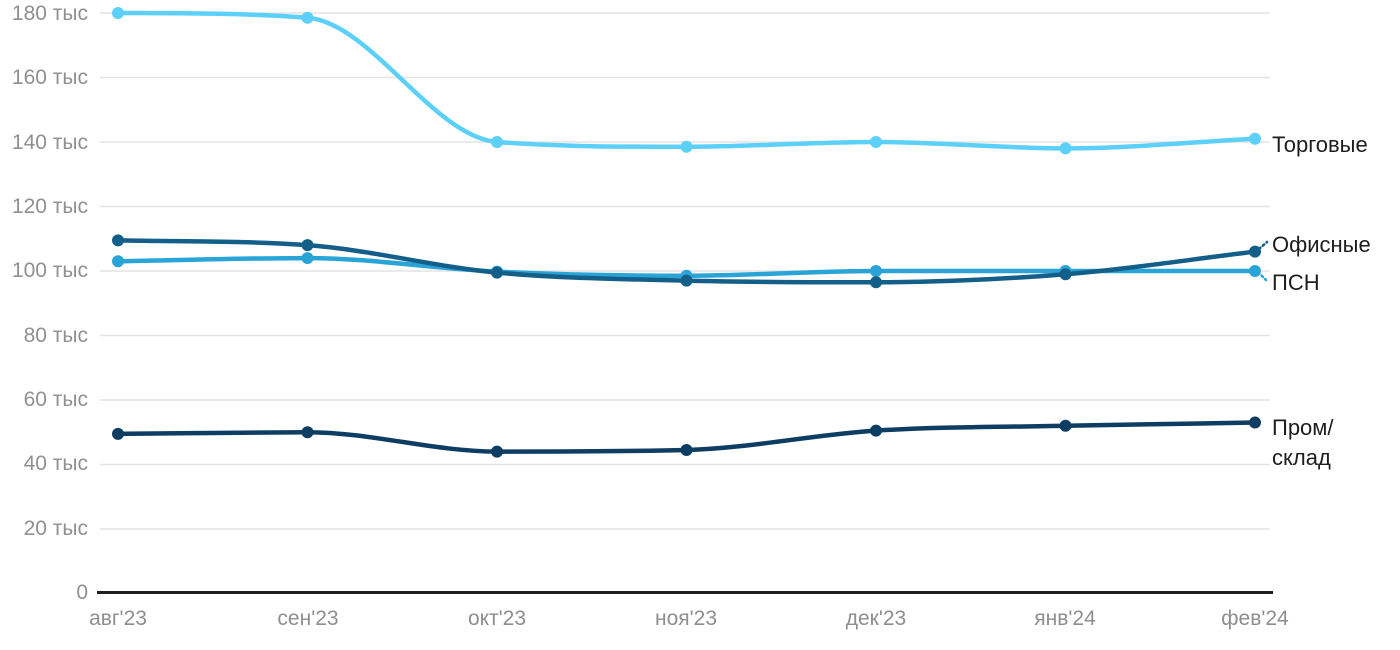 The image size is (1400, 650). What do you see at coordinates (1255, 618) in the screenshot?
I see `x-axis-tick-label: фев'24` at bounding box center [1255, 618].